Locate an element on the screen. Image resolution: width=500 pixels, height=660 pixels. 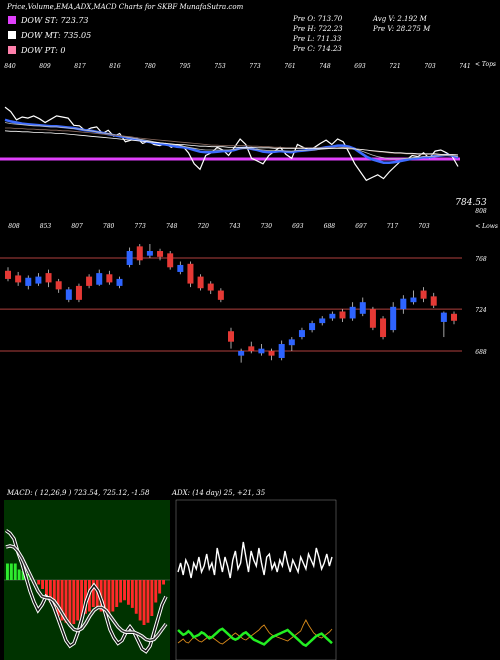
legend-label: DOW PT: 0 is located at coordinates (43, 50).